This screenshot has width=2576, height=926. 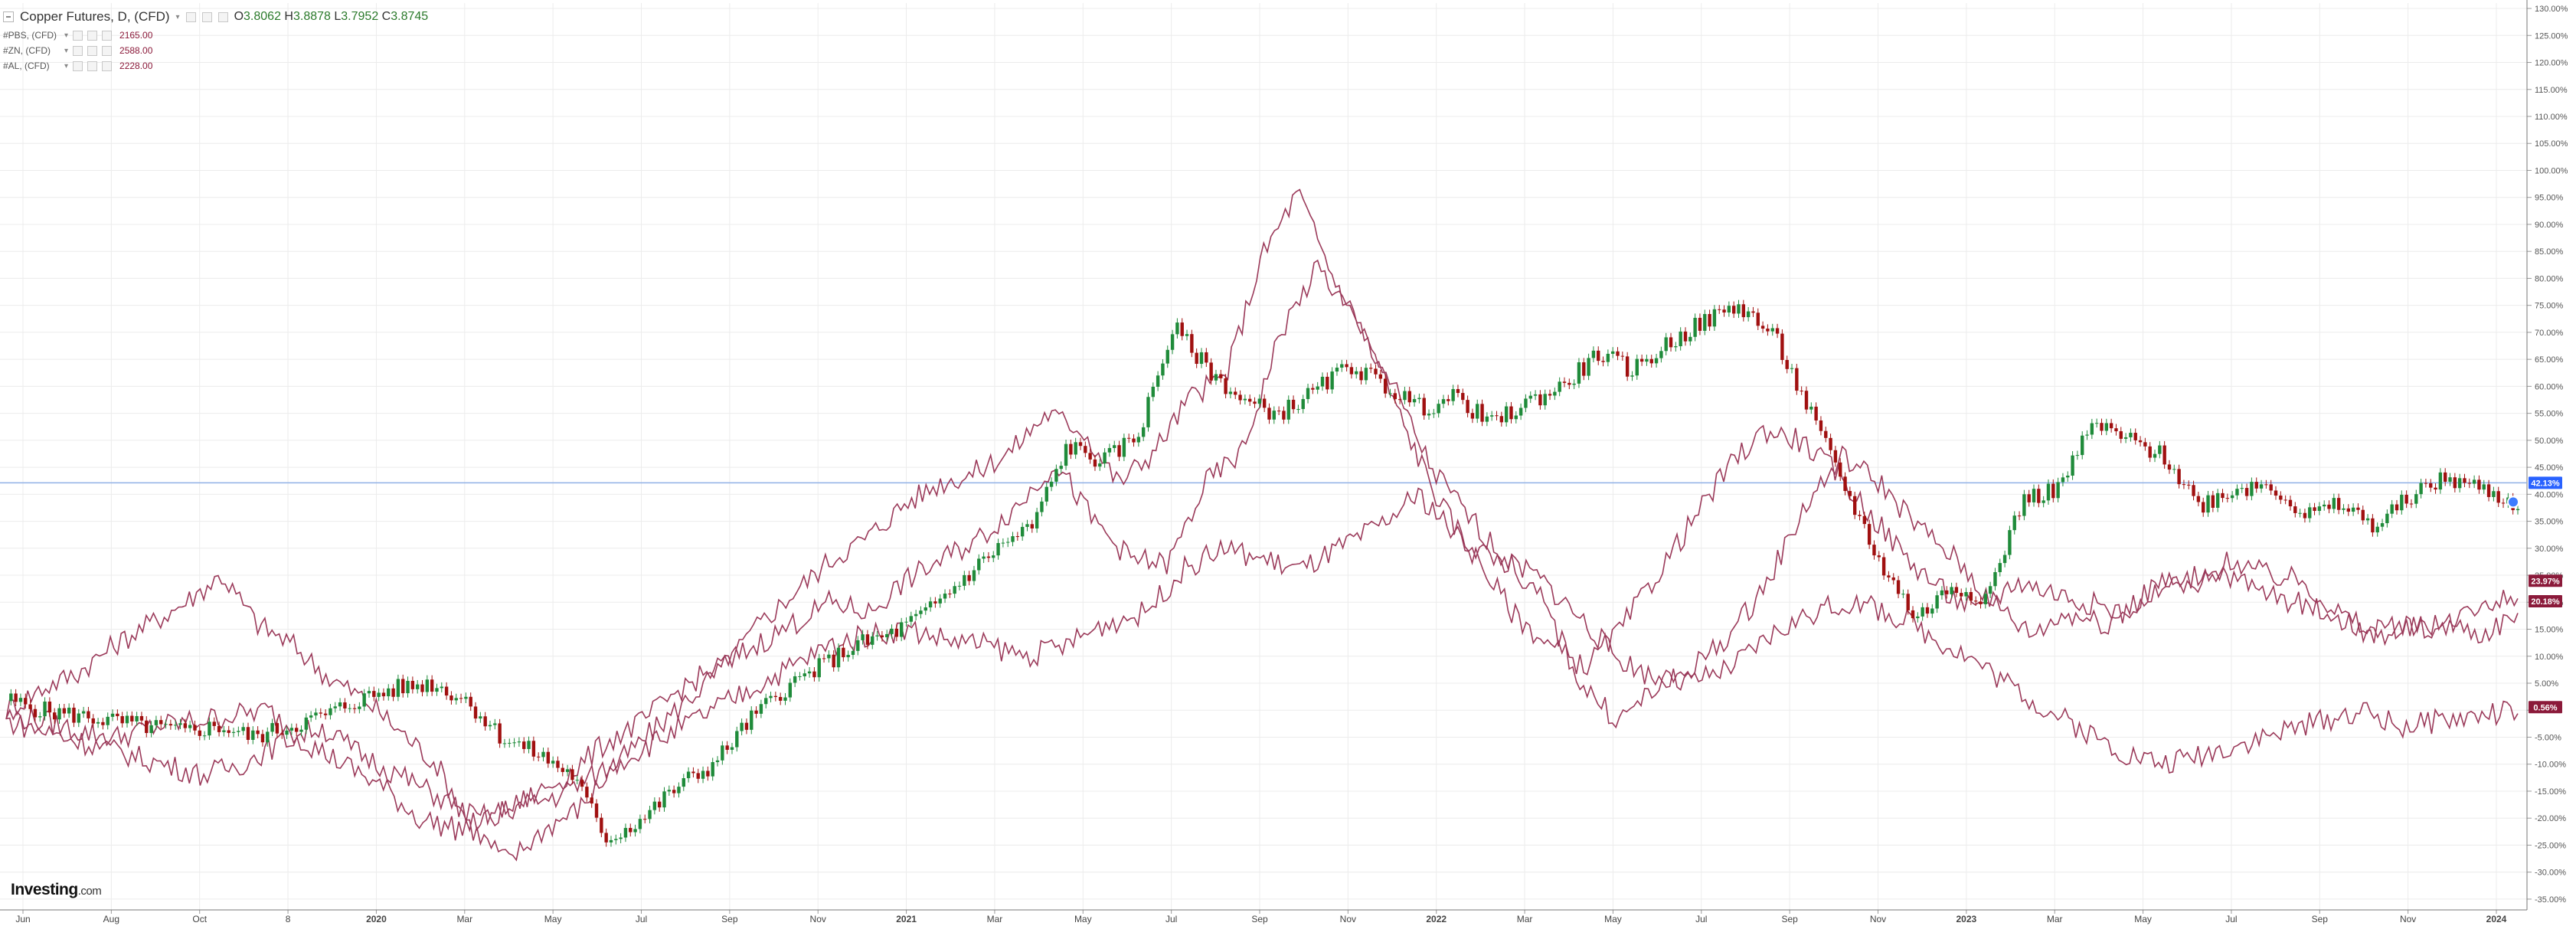 What do you see at coordinates (27, 50) in the screenshot?
I see `compare-symbol-zn: #ZN, (CFD)` at bounding box center [27, 50].